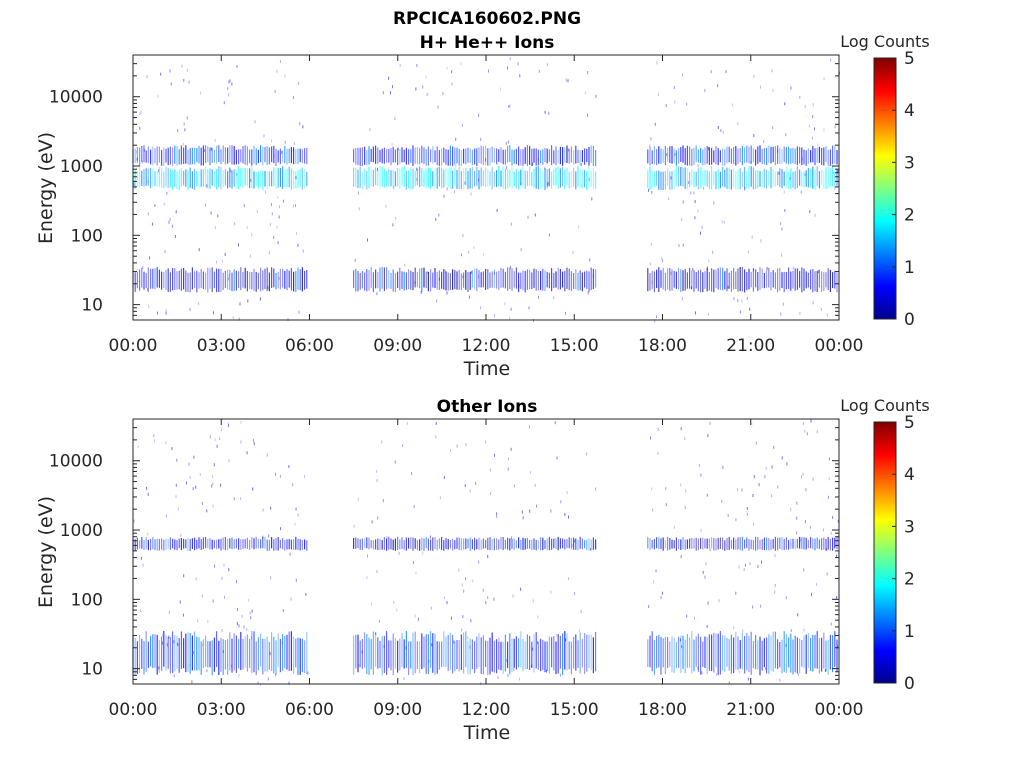 The image size is (1024, 768). What do you see at coordinates (309, 346) in the screenshot?
I see `x-tick-label: 06:00` at bounding box center [309, 346].